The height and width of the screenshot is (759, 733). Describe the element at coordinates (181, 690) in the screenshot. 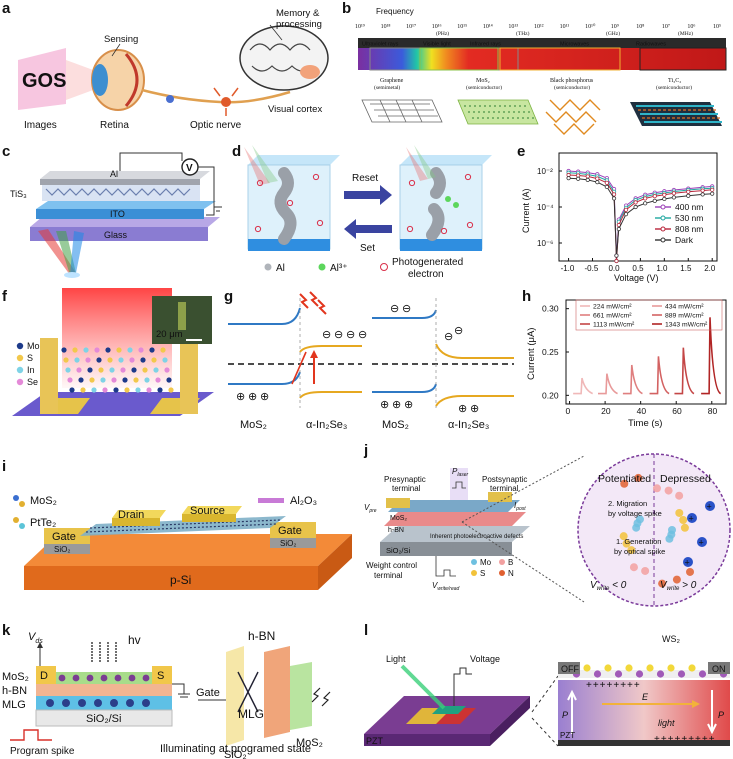

I see `ground-symbol` at that location.